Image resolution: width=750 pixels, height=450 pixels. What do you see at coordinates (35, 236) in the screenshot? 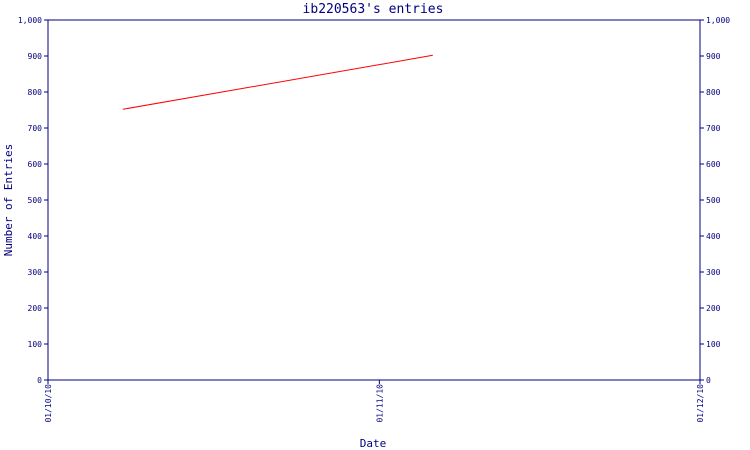
I see `y-tick-label-left: 400` at bounding box center [35, 236].